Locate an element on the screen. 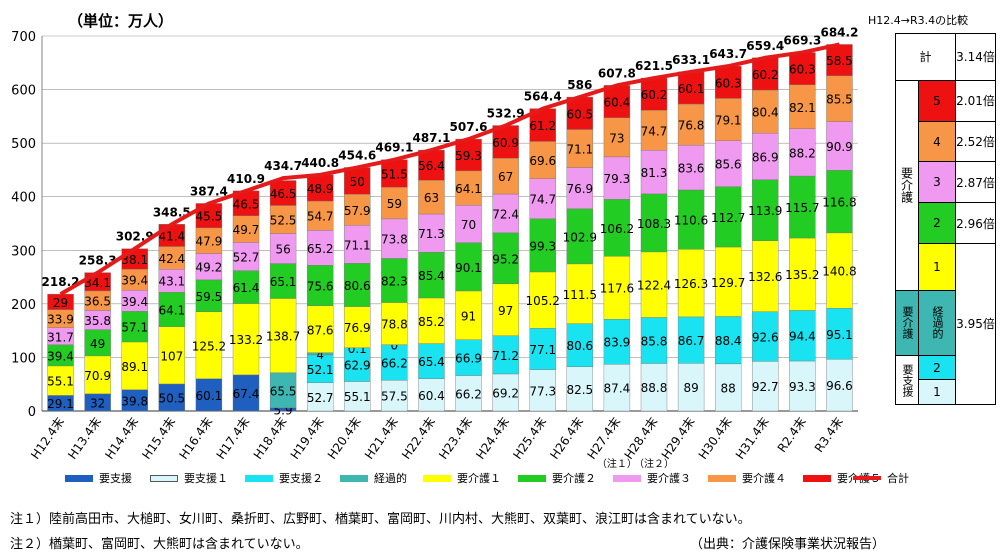  data-label: 73.8 is located at coordinates (394, 240).